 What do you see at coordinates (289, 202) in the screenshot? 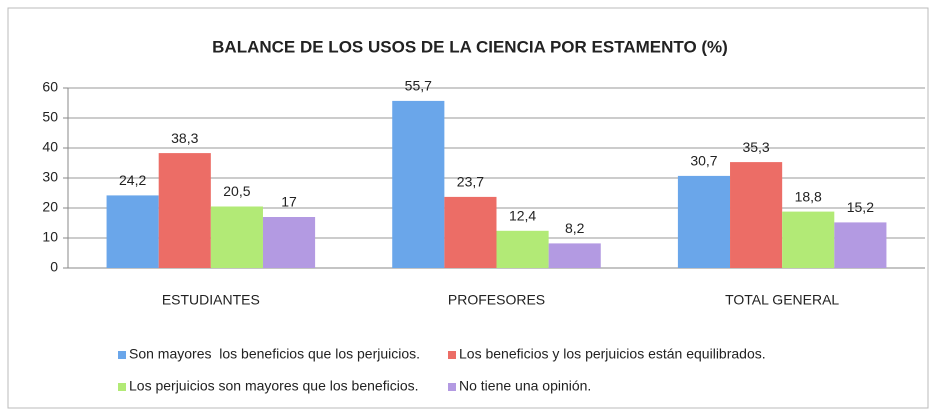
I see `data-label: 17` at bounding box center [289, 202].